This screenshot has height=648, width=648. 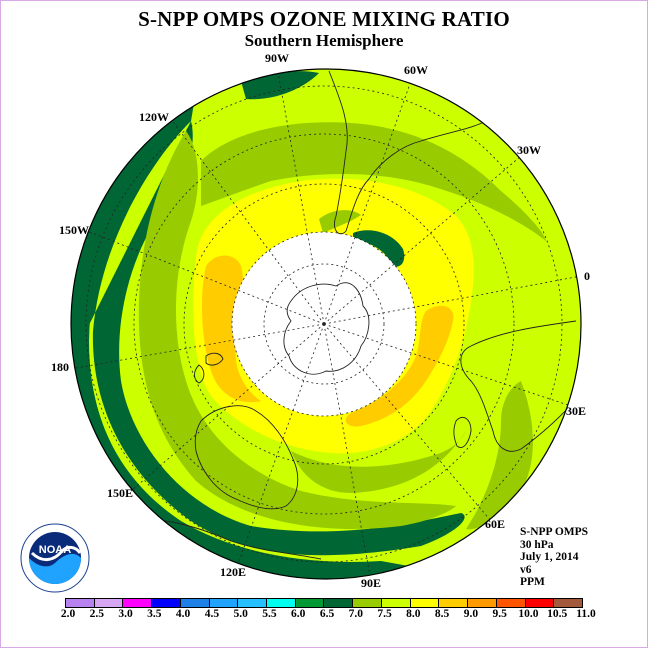 What do you see at coordinates (68, 614) in the screenshot?
I see `colorbar-tick-label: 2.0` at bounding box center [68, 614].